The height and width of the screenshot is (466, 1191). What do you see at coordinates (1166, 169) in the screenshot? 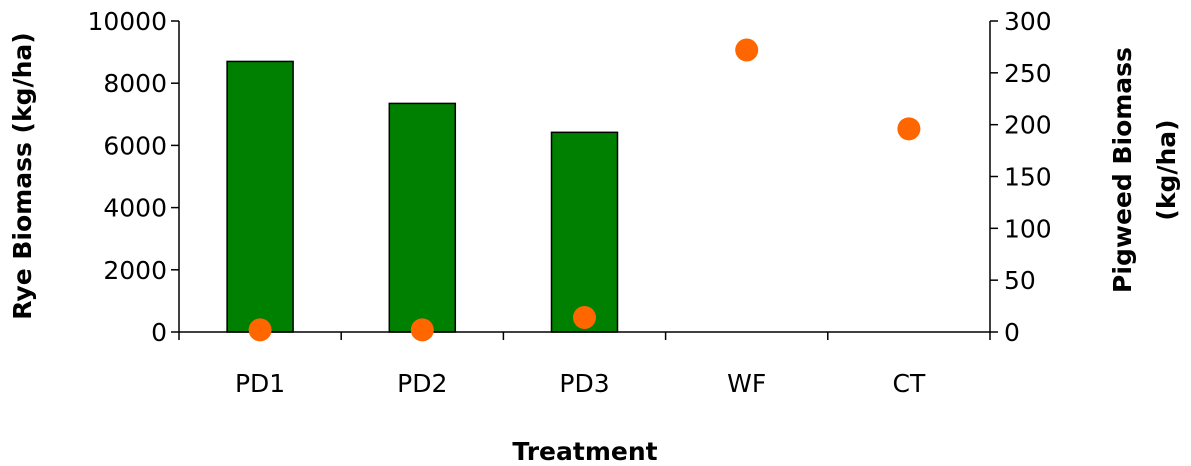
I see `y2-axis-title-line2: (kg/ha)` at bounding box center [1166, 169].